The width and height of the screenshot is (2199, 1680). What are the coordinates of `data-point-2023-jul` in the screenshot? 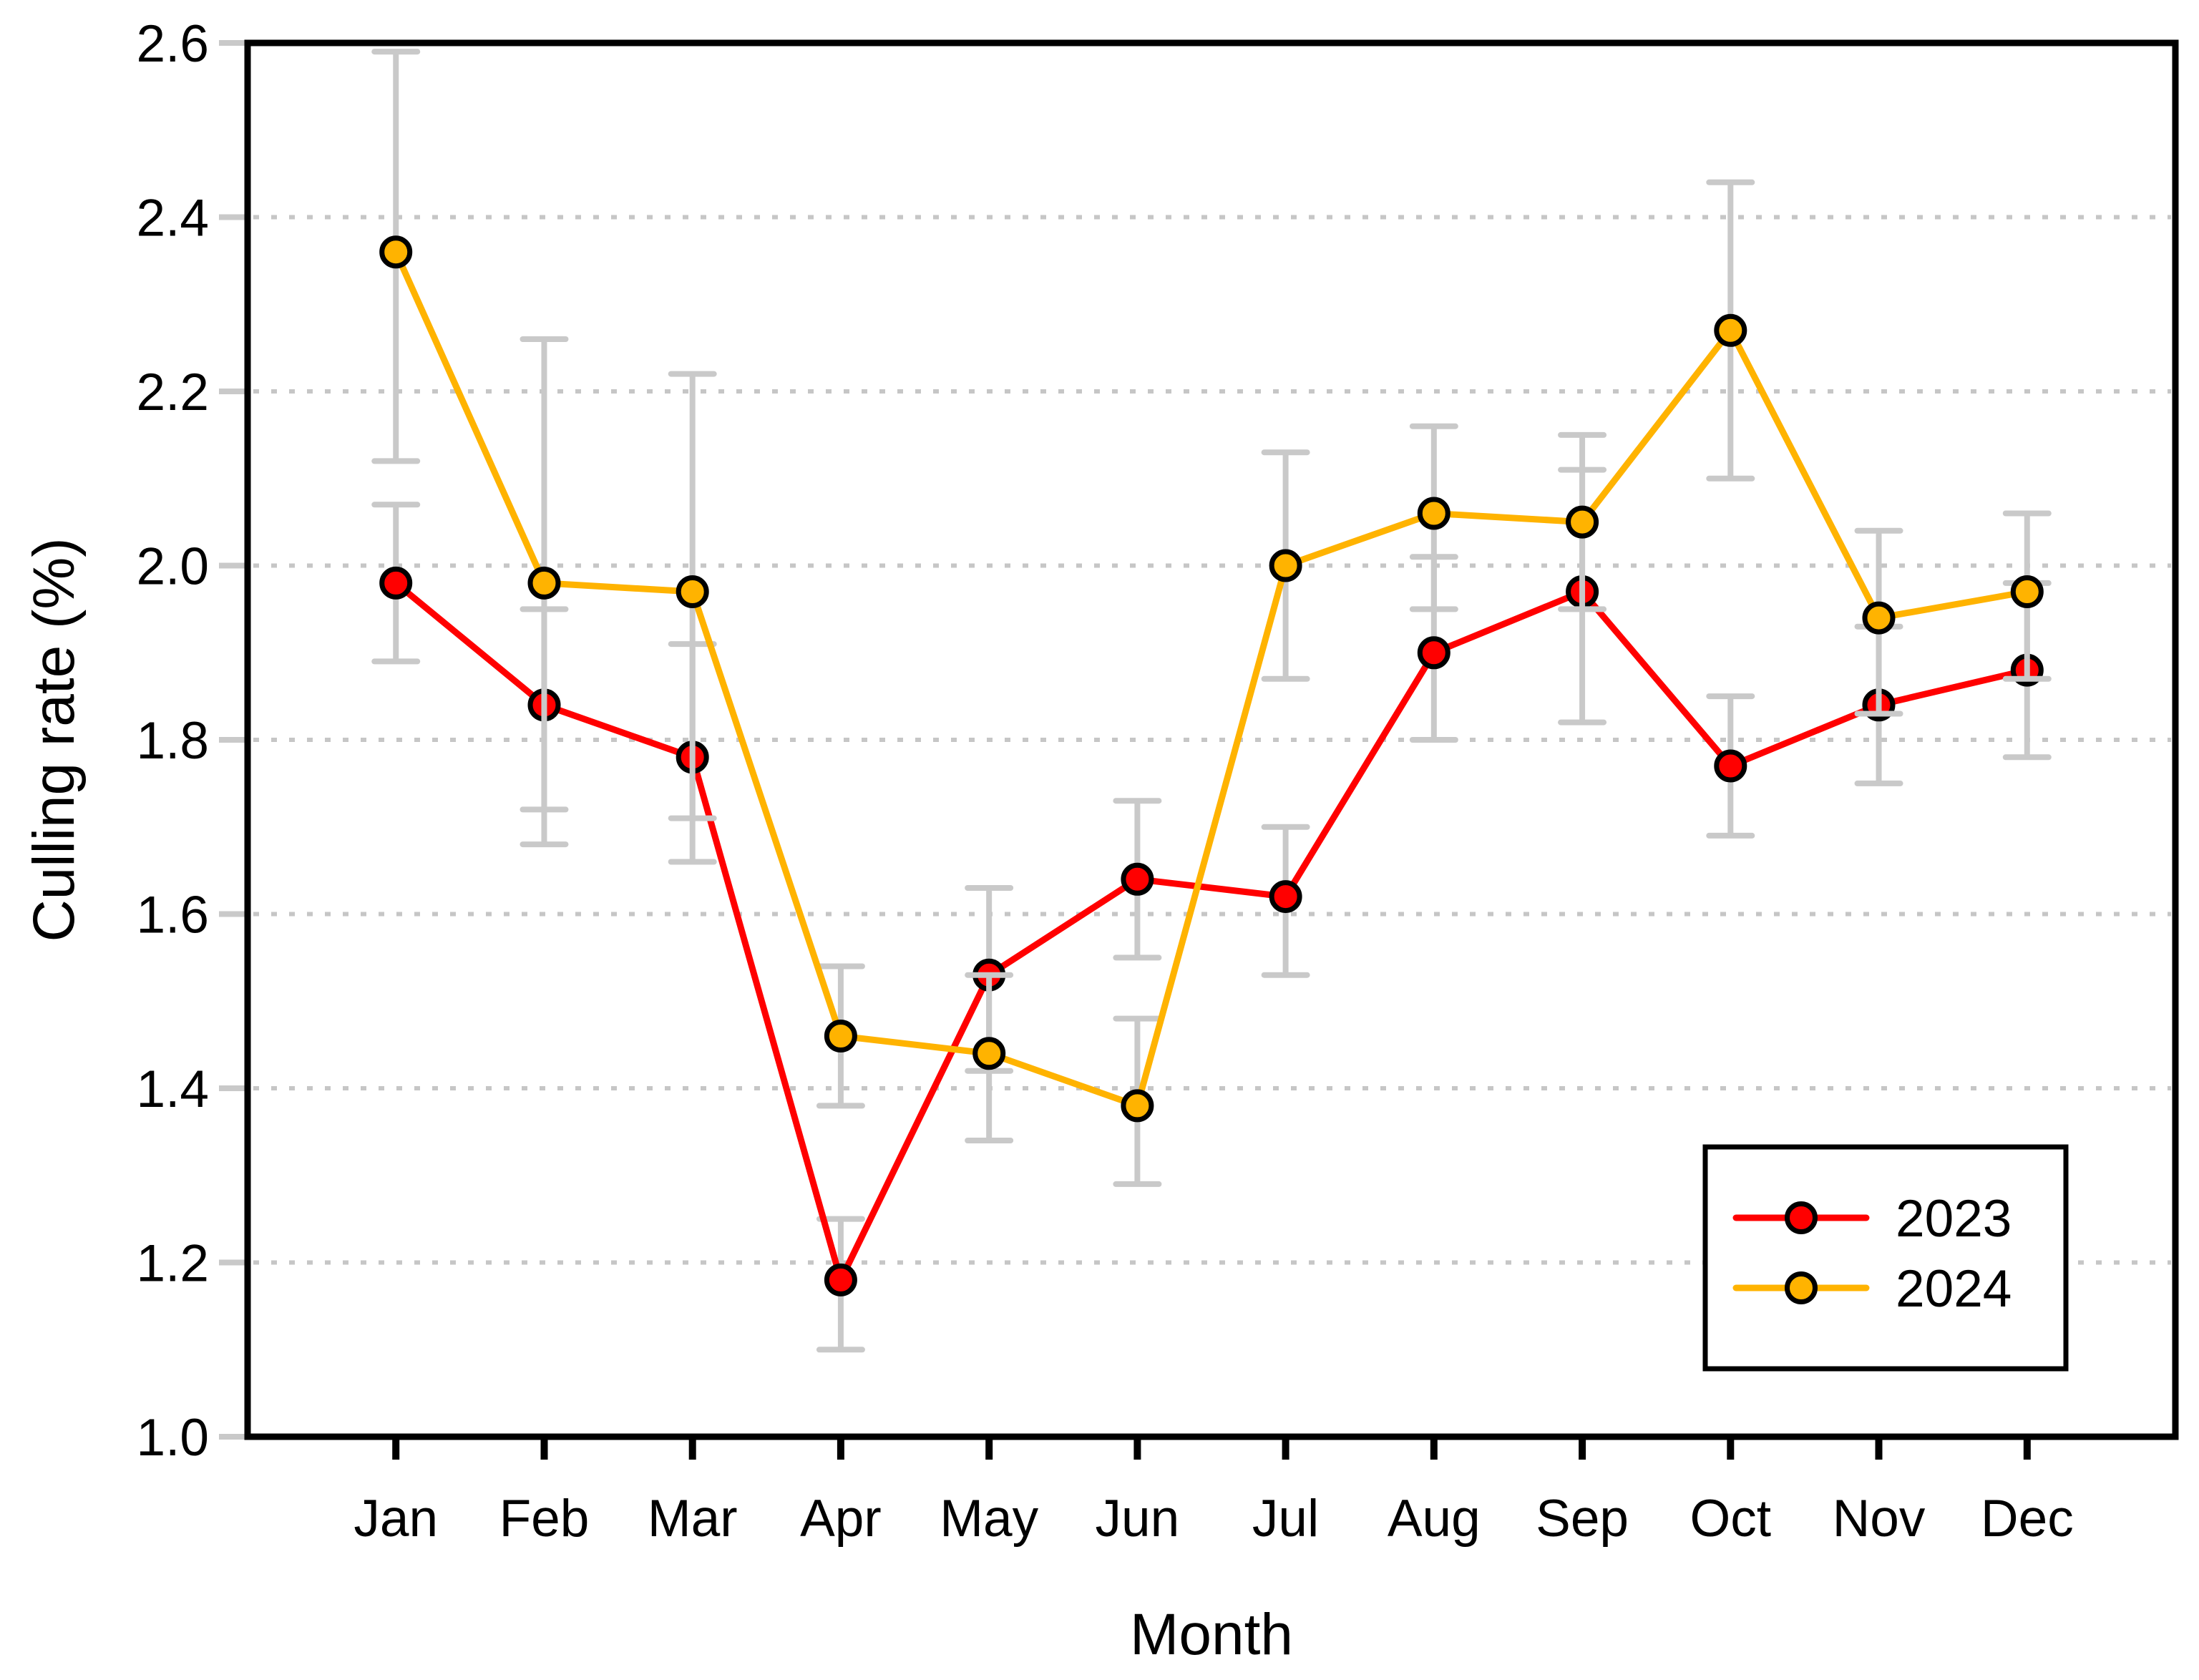 It's located at (1285, 897).